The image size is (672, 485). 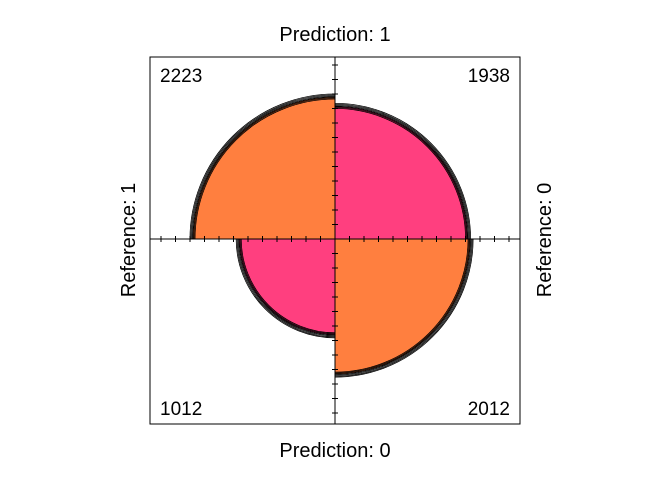 I want to click on count-top-right: 1938, so click(x=489, y=76).